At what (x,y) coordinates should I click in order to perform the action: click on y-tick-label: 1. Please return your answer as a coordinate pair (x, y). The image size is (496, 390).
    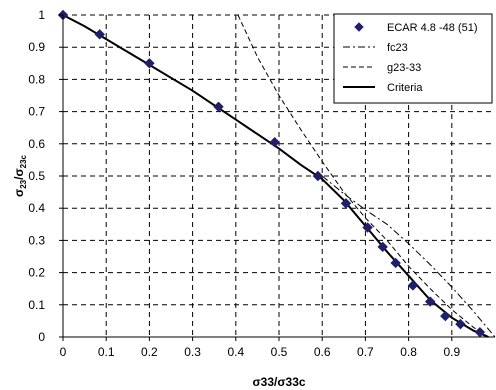
    Looking at the image, I should click on (41, 15).